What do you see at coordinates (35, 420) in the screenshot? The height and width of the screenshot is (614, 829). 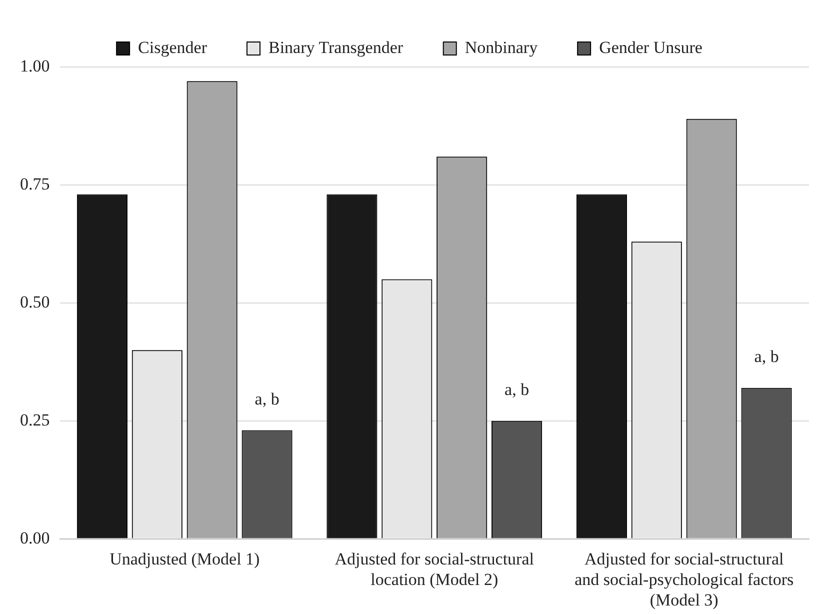 I see `y-tick-label: 0.25` at bounding box center [35, 420].